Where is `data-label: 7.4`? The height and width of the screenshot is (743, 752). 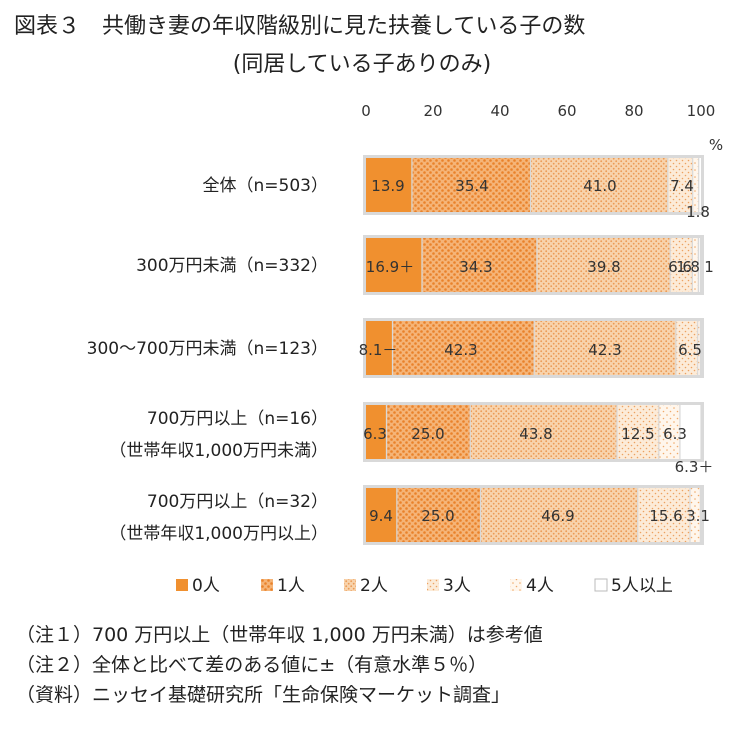
data-label: 7.4 is located at coordinates (682, 186).